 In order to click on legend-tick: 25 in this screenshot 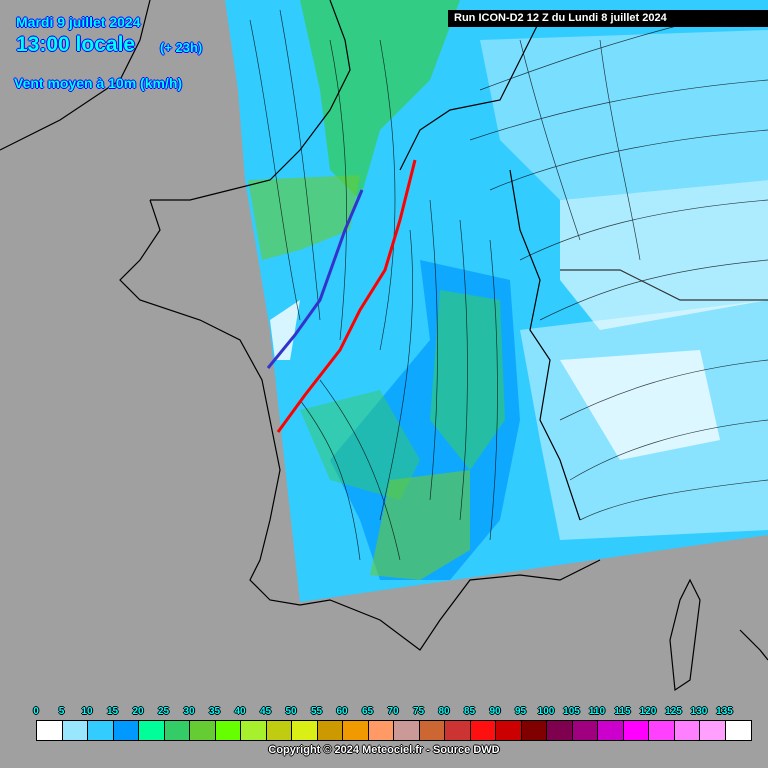, I will do `click(163, 711)`.